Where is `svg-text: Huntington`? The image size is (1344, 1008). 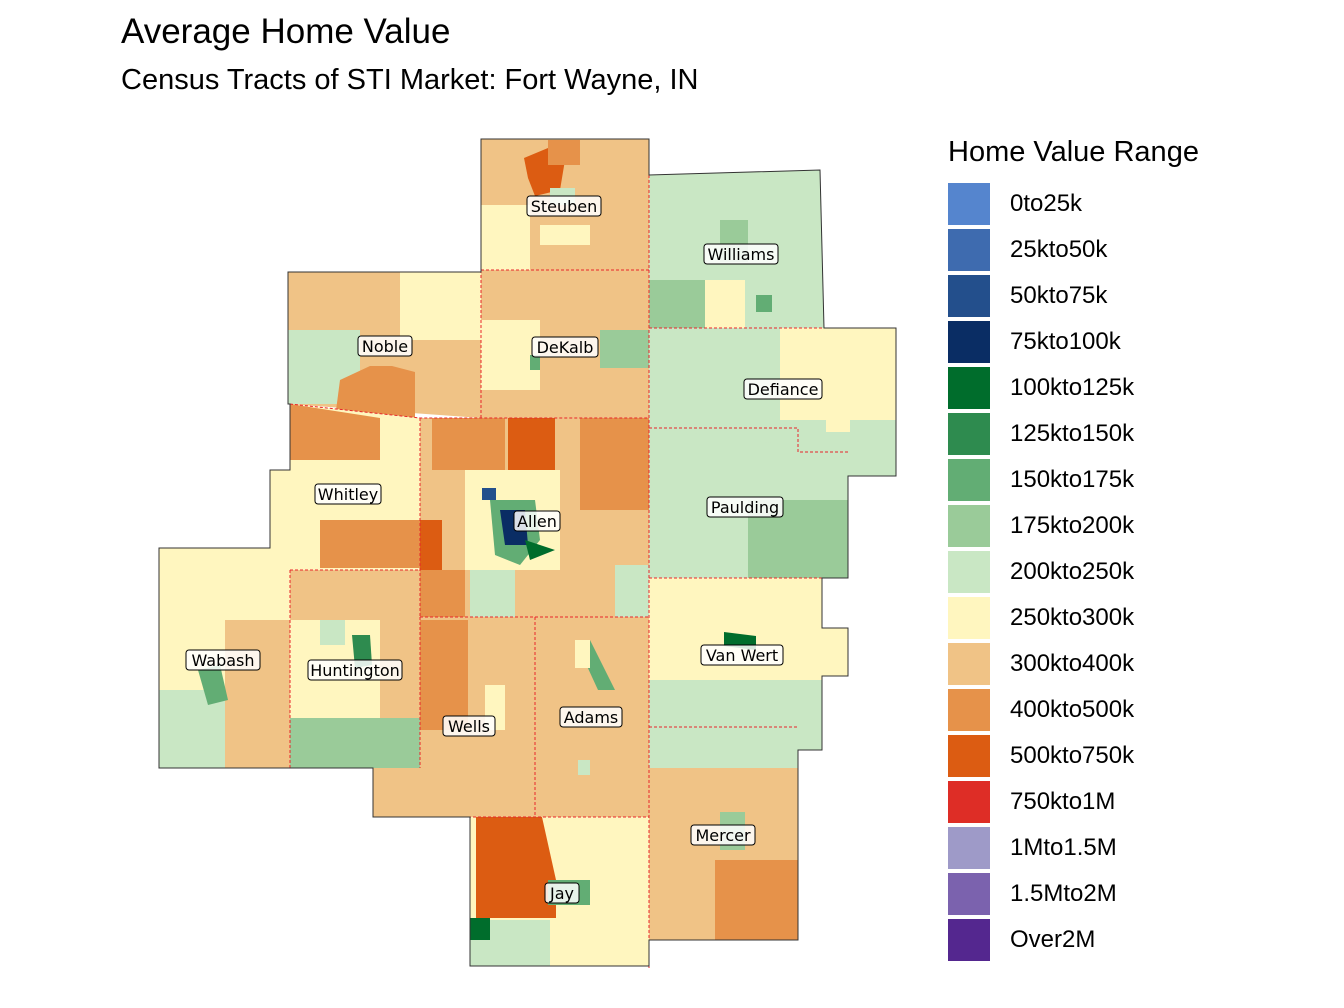 svg-text: Huntington is located at coordinates (355, 670).